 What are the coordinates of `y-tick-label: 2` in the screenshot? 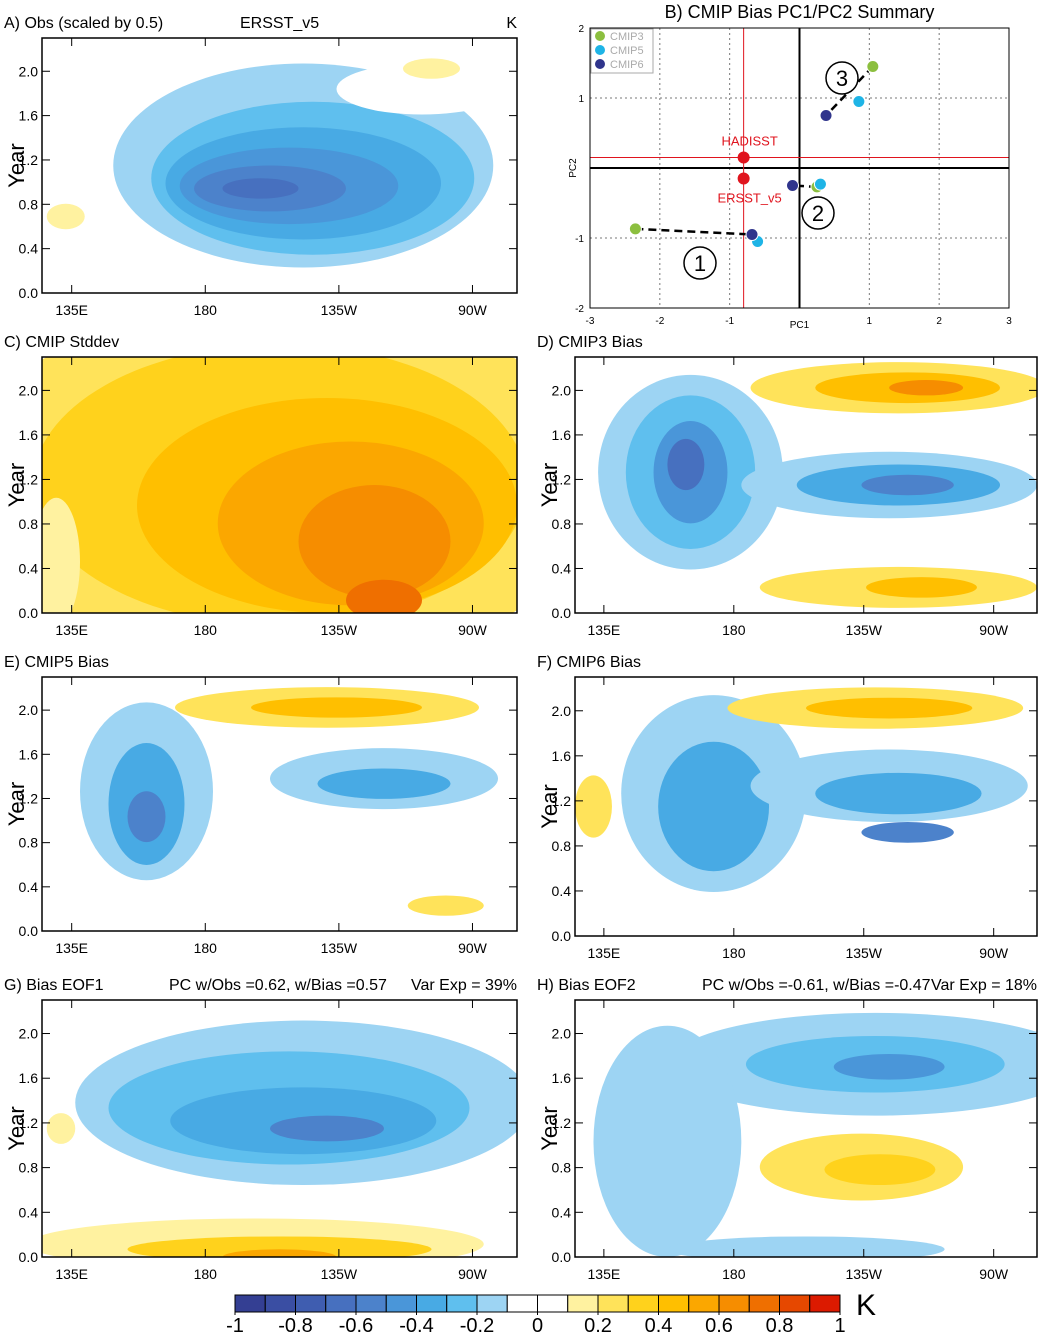 It's located at (581, 29).